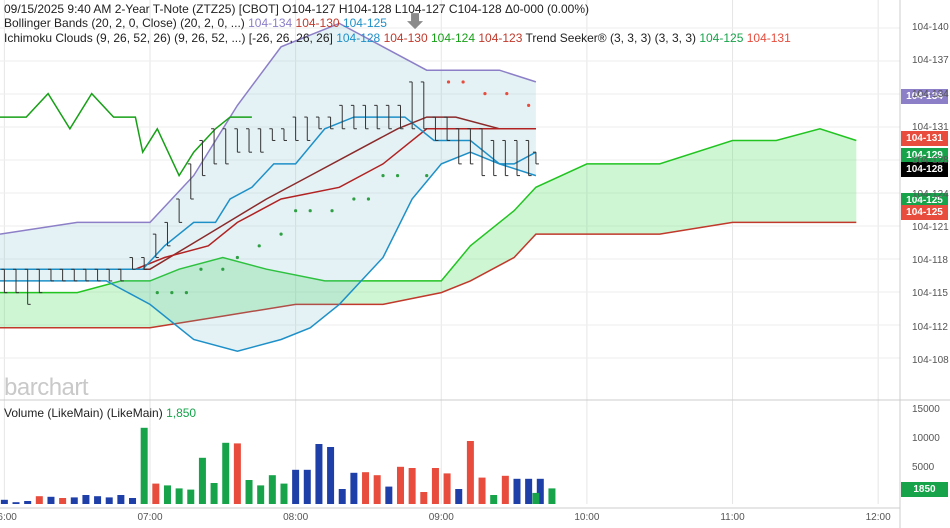 The height and width of the screenshot is (528, 950). I want to click on x-tick-label: 10:00, so click(587, 517).